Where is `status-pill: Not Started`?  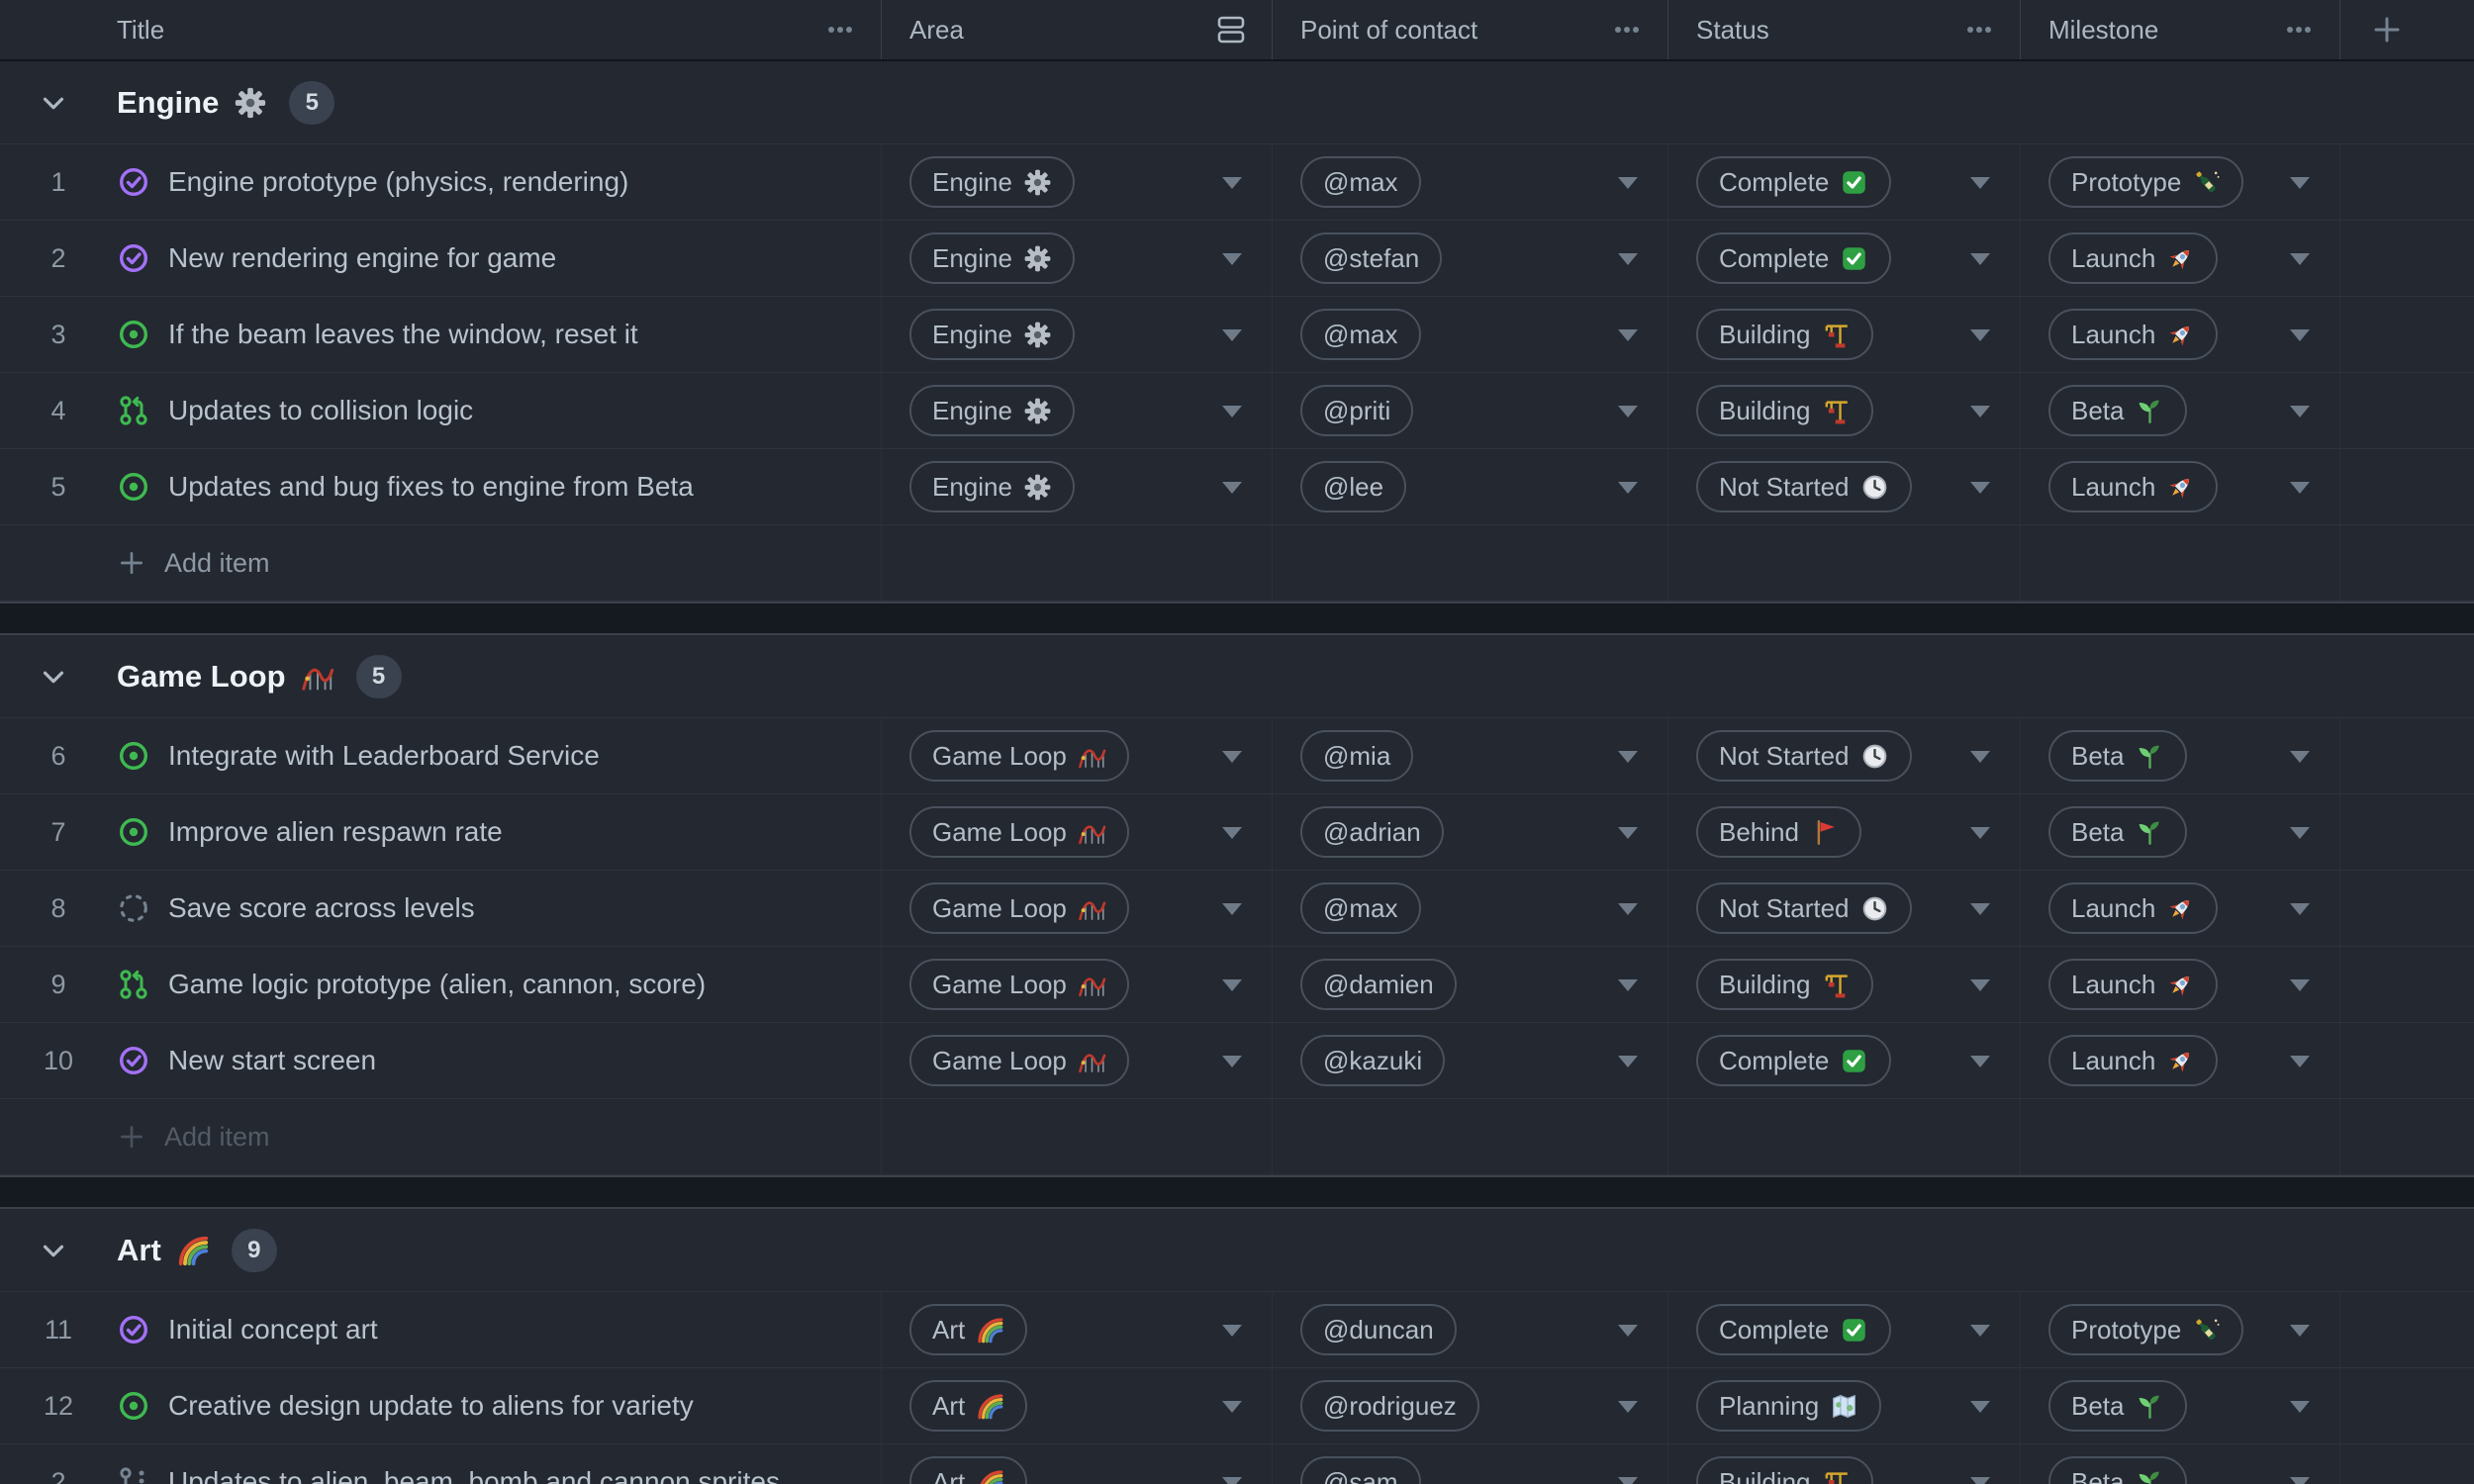
status-pill: Not Started is located at coordinates (1804, 486).